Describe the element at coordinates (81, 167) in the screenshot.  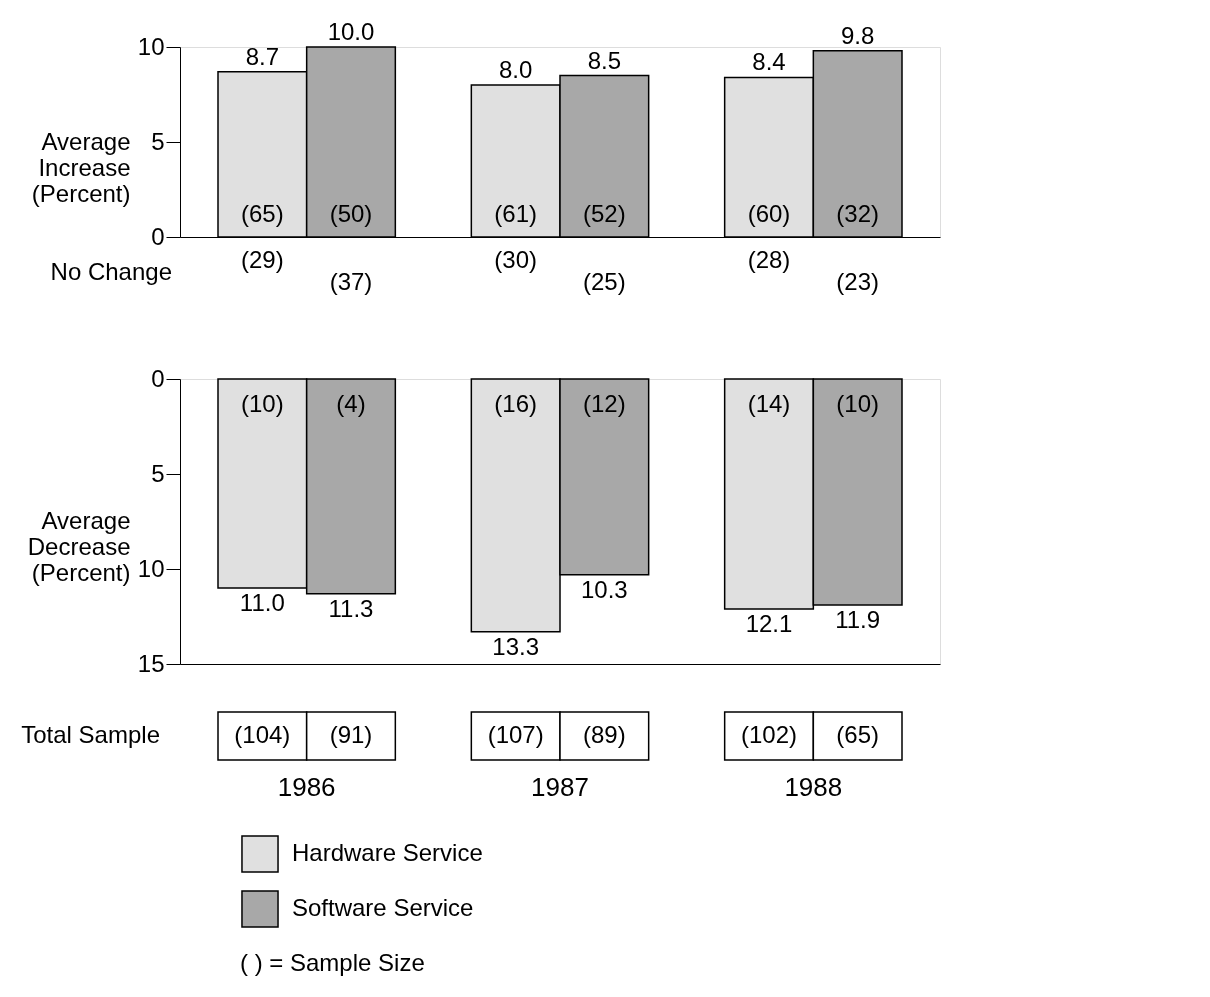
I see `y-axis-title: Average Increase (Percent)` at that location.